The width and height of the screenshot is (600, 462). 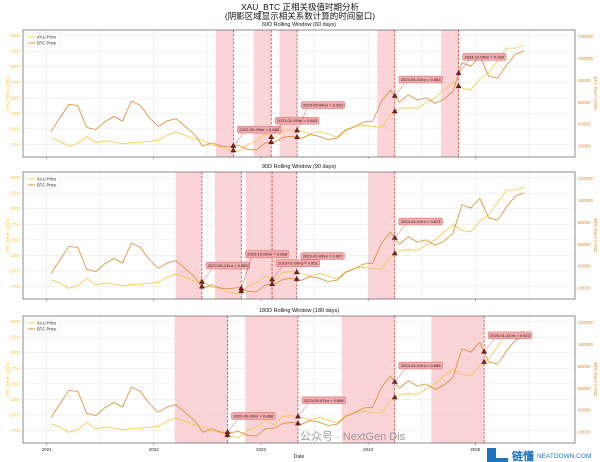 What do you see at coordinates (15, 399) in the screenshot?
I see `y-left-tick-label: 2250` at bounding box center [15, 399].